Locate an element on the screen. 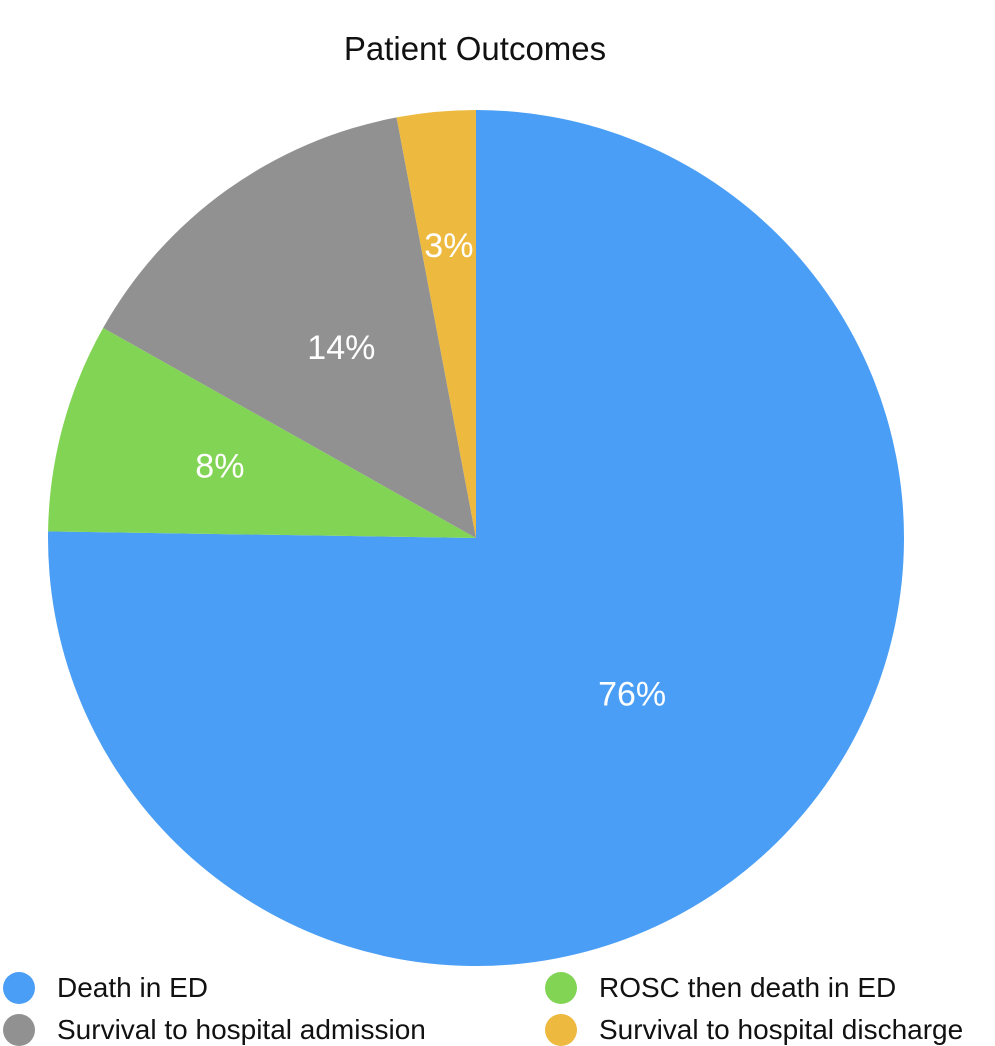  pie-slice-rosc-then-death-in-ed is located at coordinates (262, 432).